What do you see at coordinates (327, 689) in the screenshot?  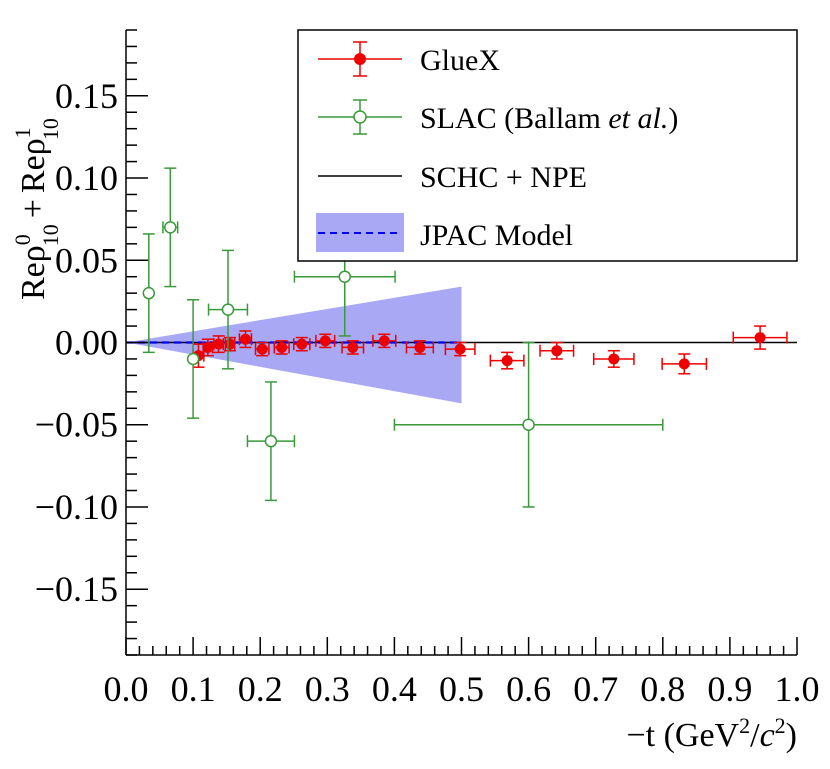 I see `x-tick-label: 0.3` at bounding box center [327, 689].